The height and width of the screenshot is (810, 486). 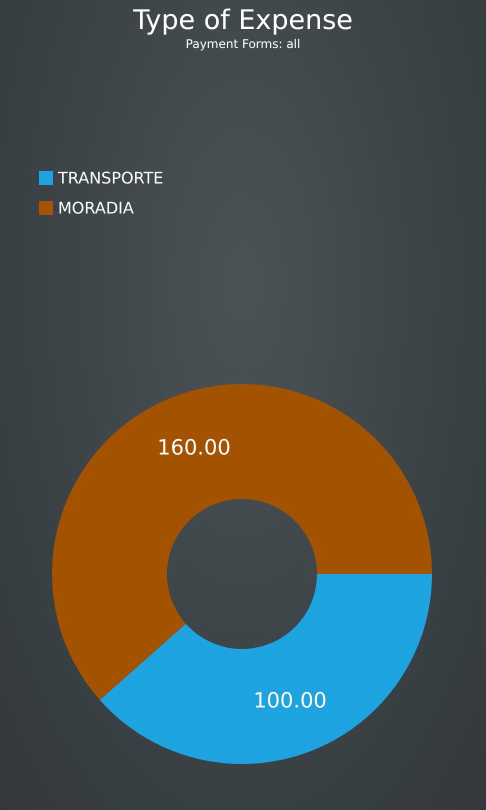 What do you see at coordinates (243, 44) in the screenshot?
I see `chart-subtitle: Payment Forms: all` at bounding box center [243, 44].